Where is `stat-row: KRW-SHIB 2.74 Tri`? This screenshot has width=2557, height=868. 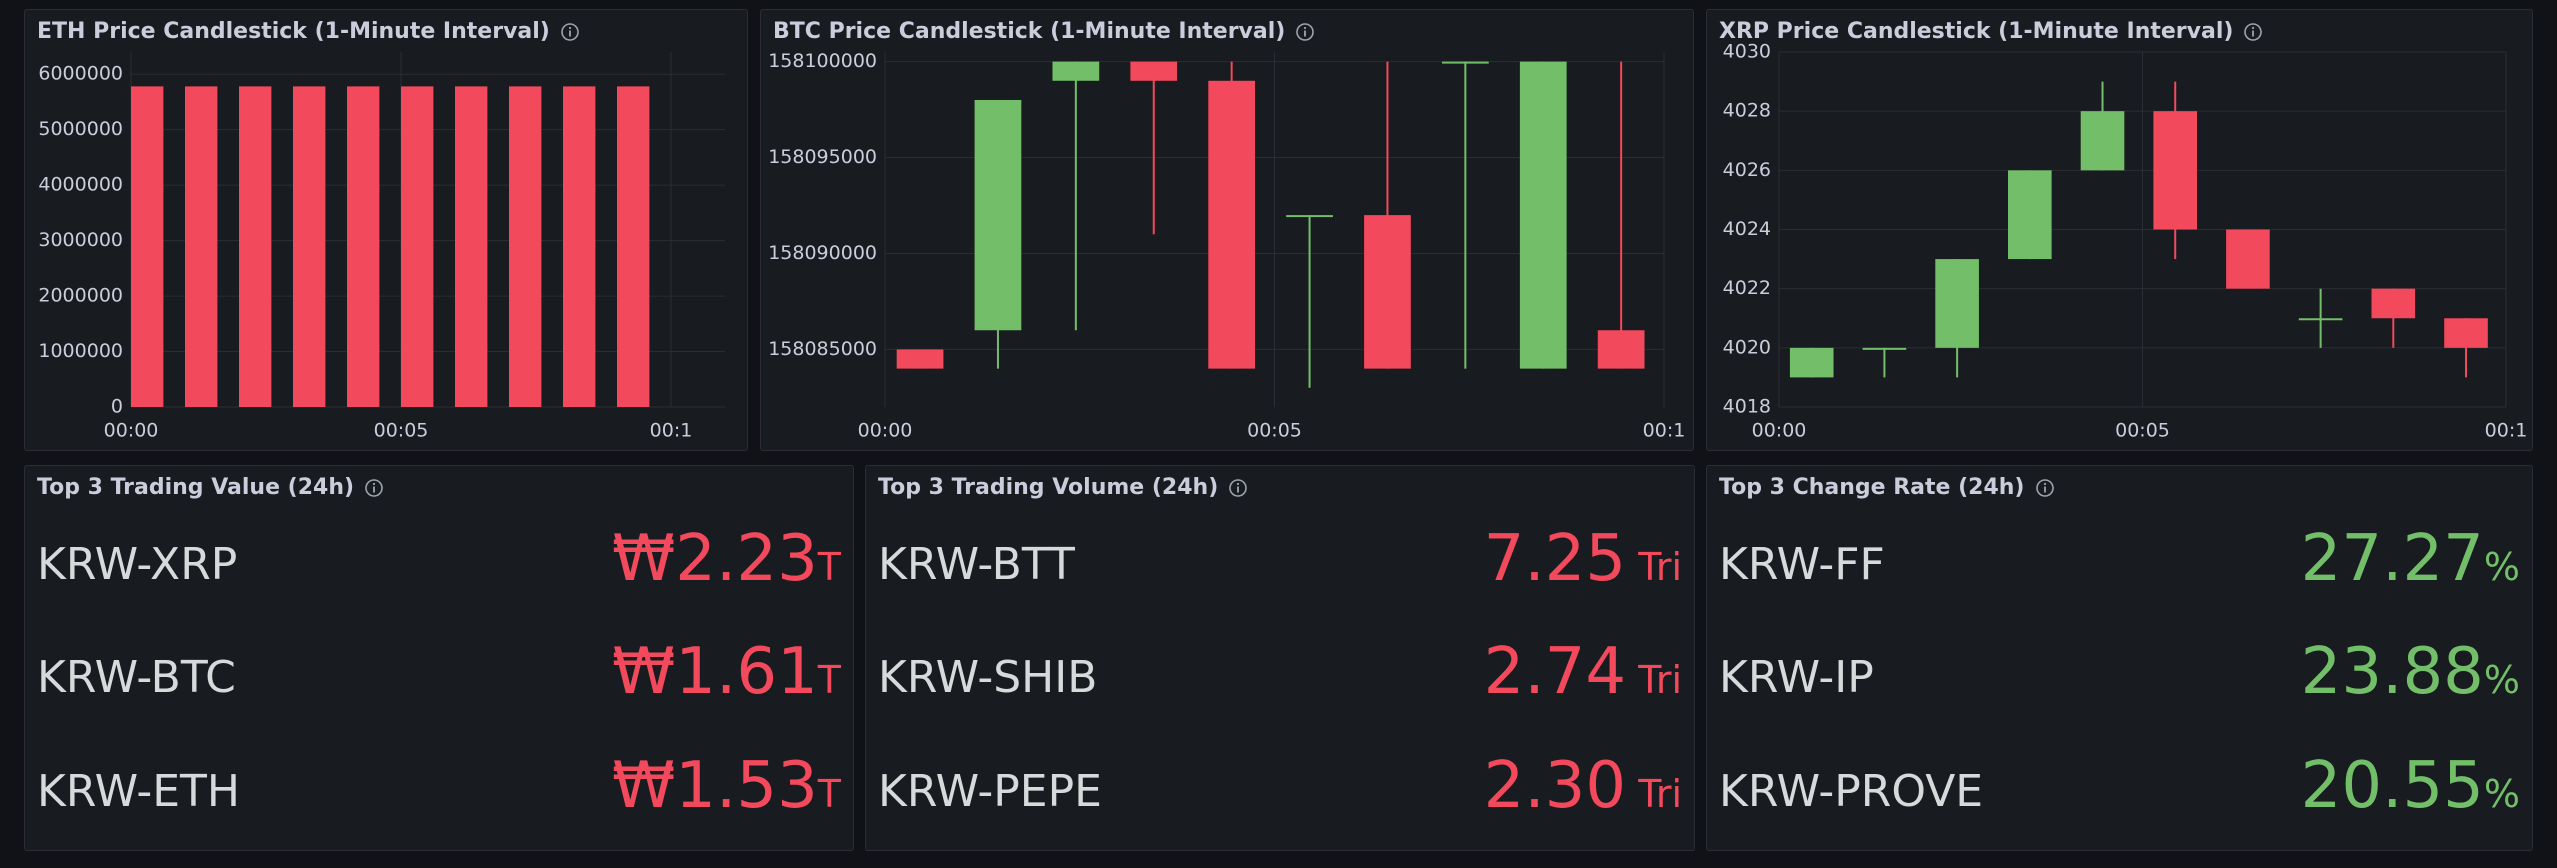 stat-row: KRW-SHIB 2.74 Tri is located at coordinates (1280, 674).